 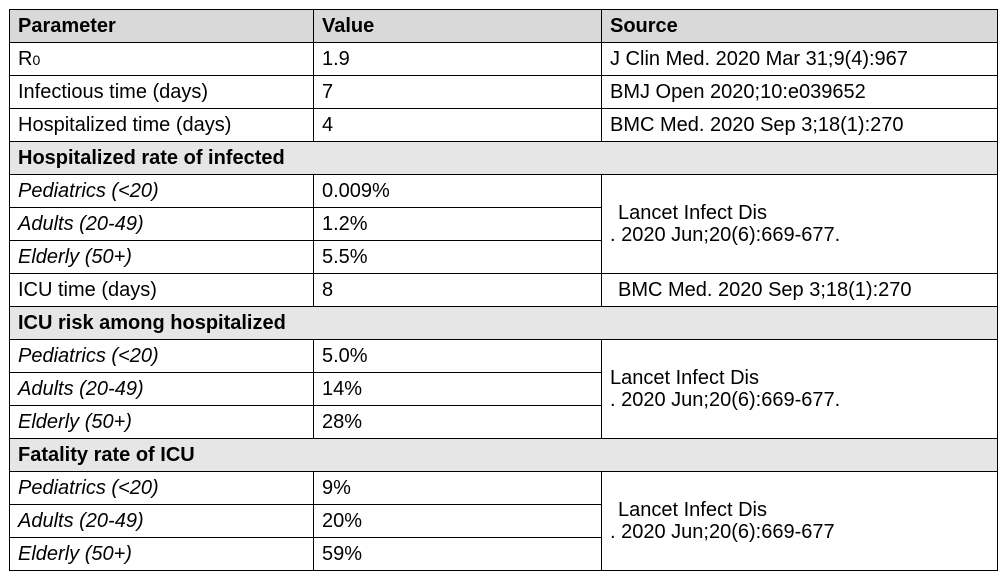 I want to click on header-row: Parameter Value Source, so click(x=503, y=26).